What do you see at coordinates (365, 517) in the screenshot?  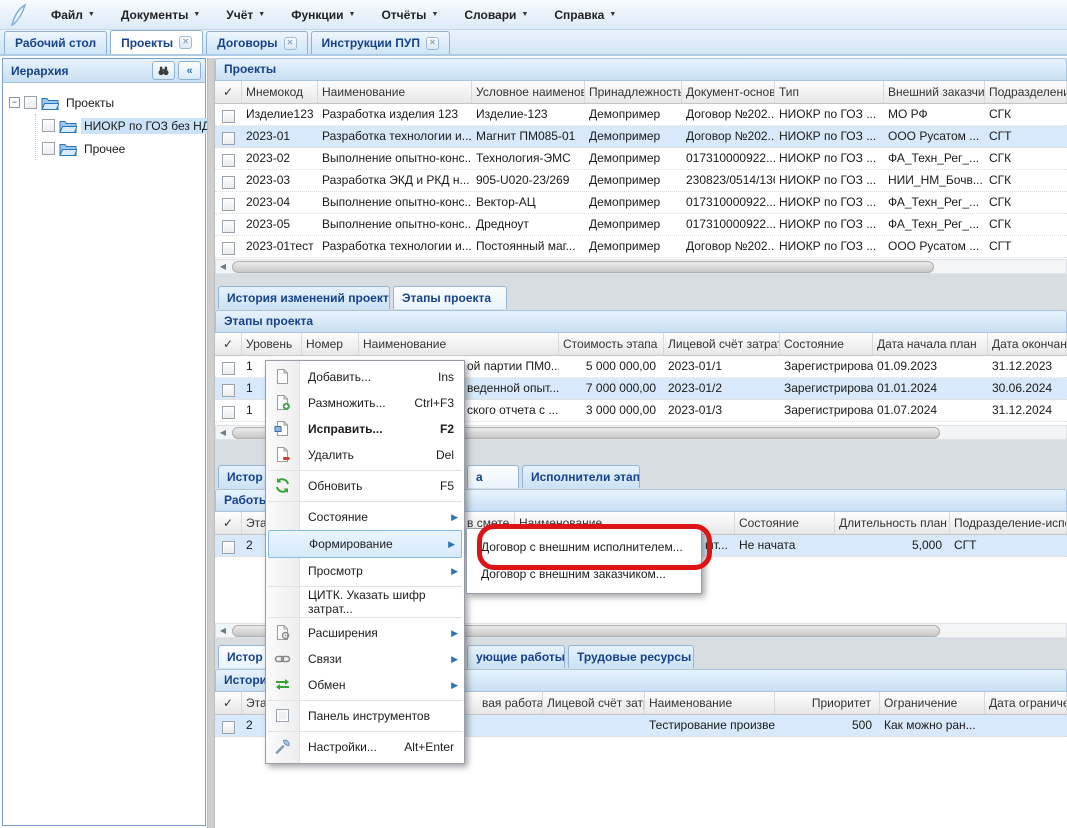 I see `context-menu-item: Состояние ▶` at bounding box center [365, 517].